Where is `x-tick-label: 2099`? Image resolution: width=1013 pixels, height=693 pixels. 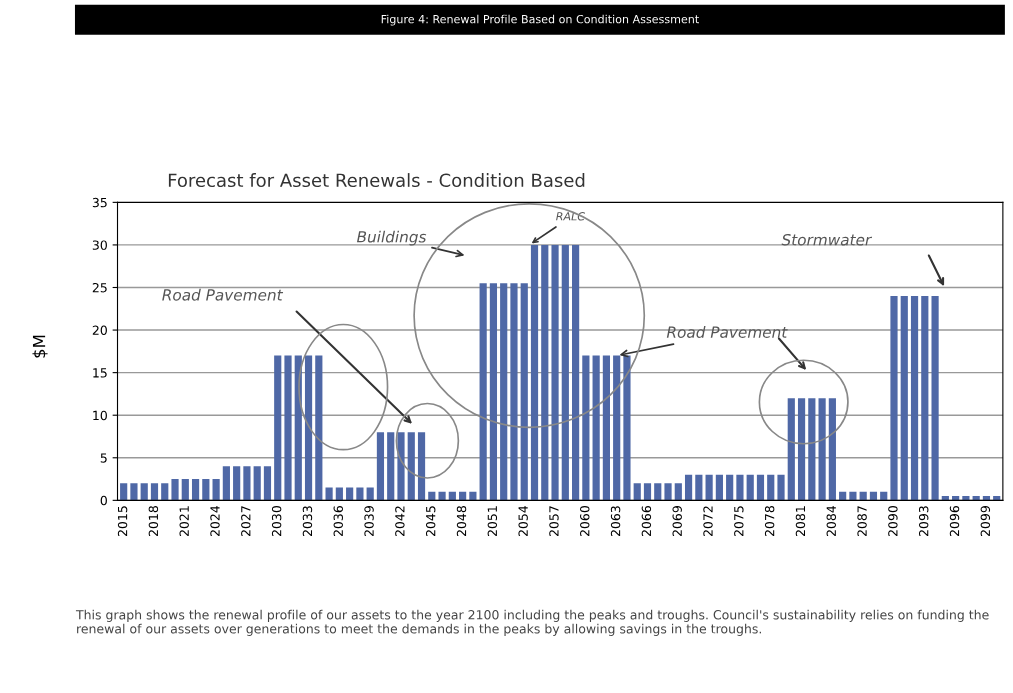 x-tick-label: 2099 is located at coordinates (985, 521).